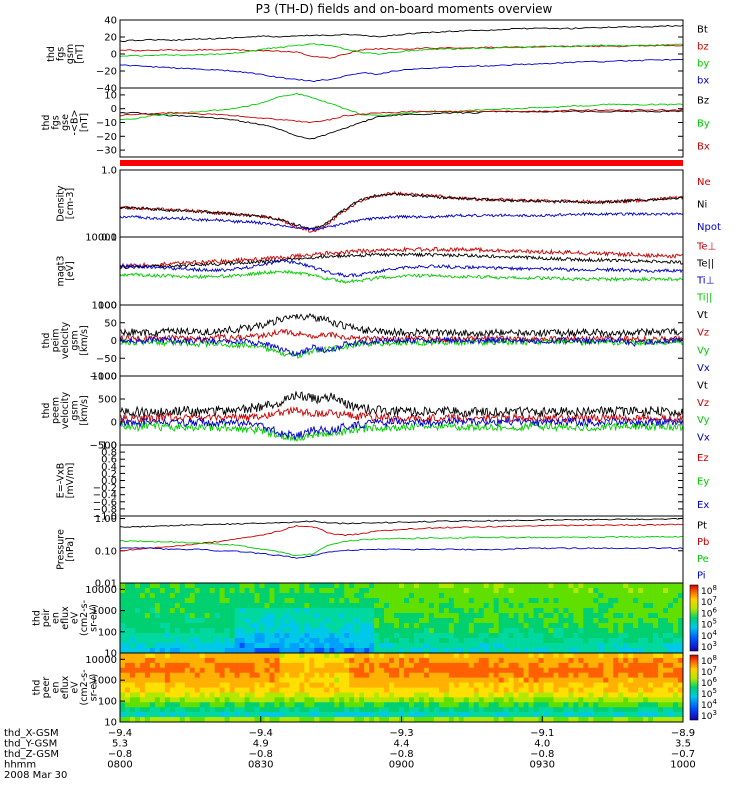 Image resolution: width=750 pixels, height=800 pixels. What do you see at coordinates (20, 765) in the screenshot?
I see `x-row-label: hhmm` at bounding box center [20, 765].